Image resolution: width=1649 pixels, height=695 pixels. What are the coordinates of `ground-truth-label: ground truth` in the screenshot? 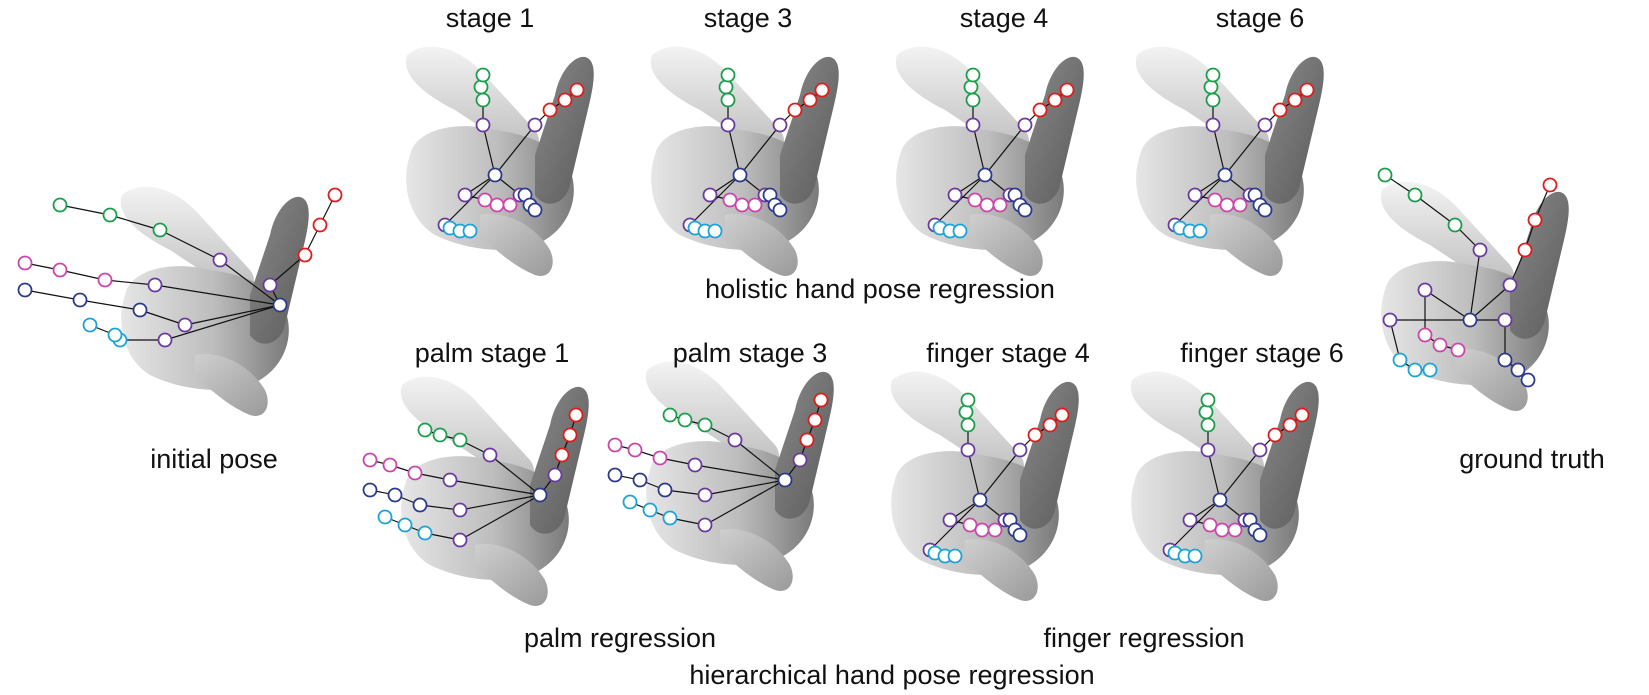 It's located at (1532, 459).